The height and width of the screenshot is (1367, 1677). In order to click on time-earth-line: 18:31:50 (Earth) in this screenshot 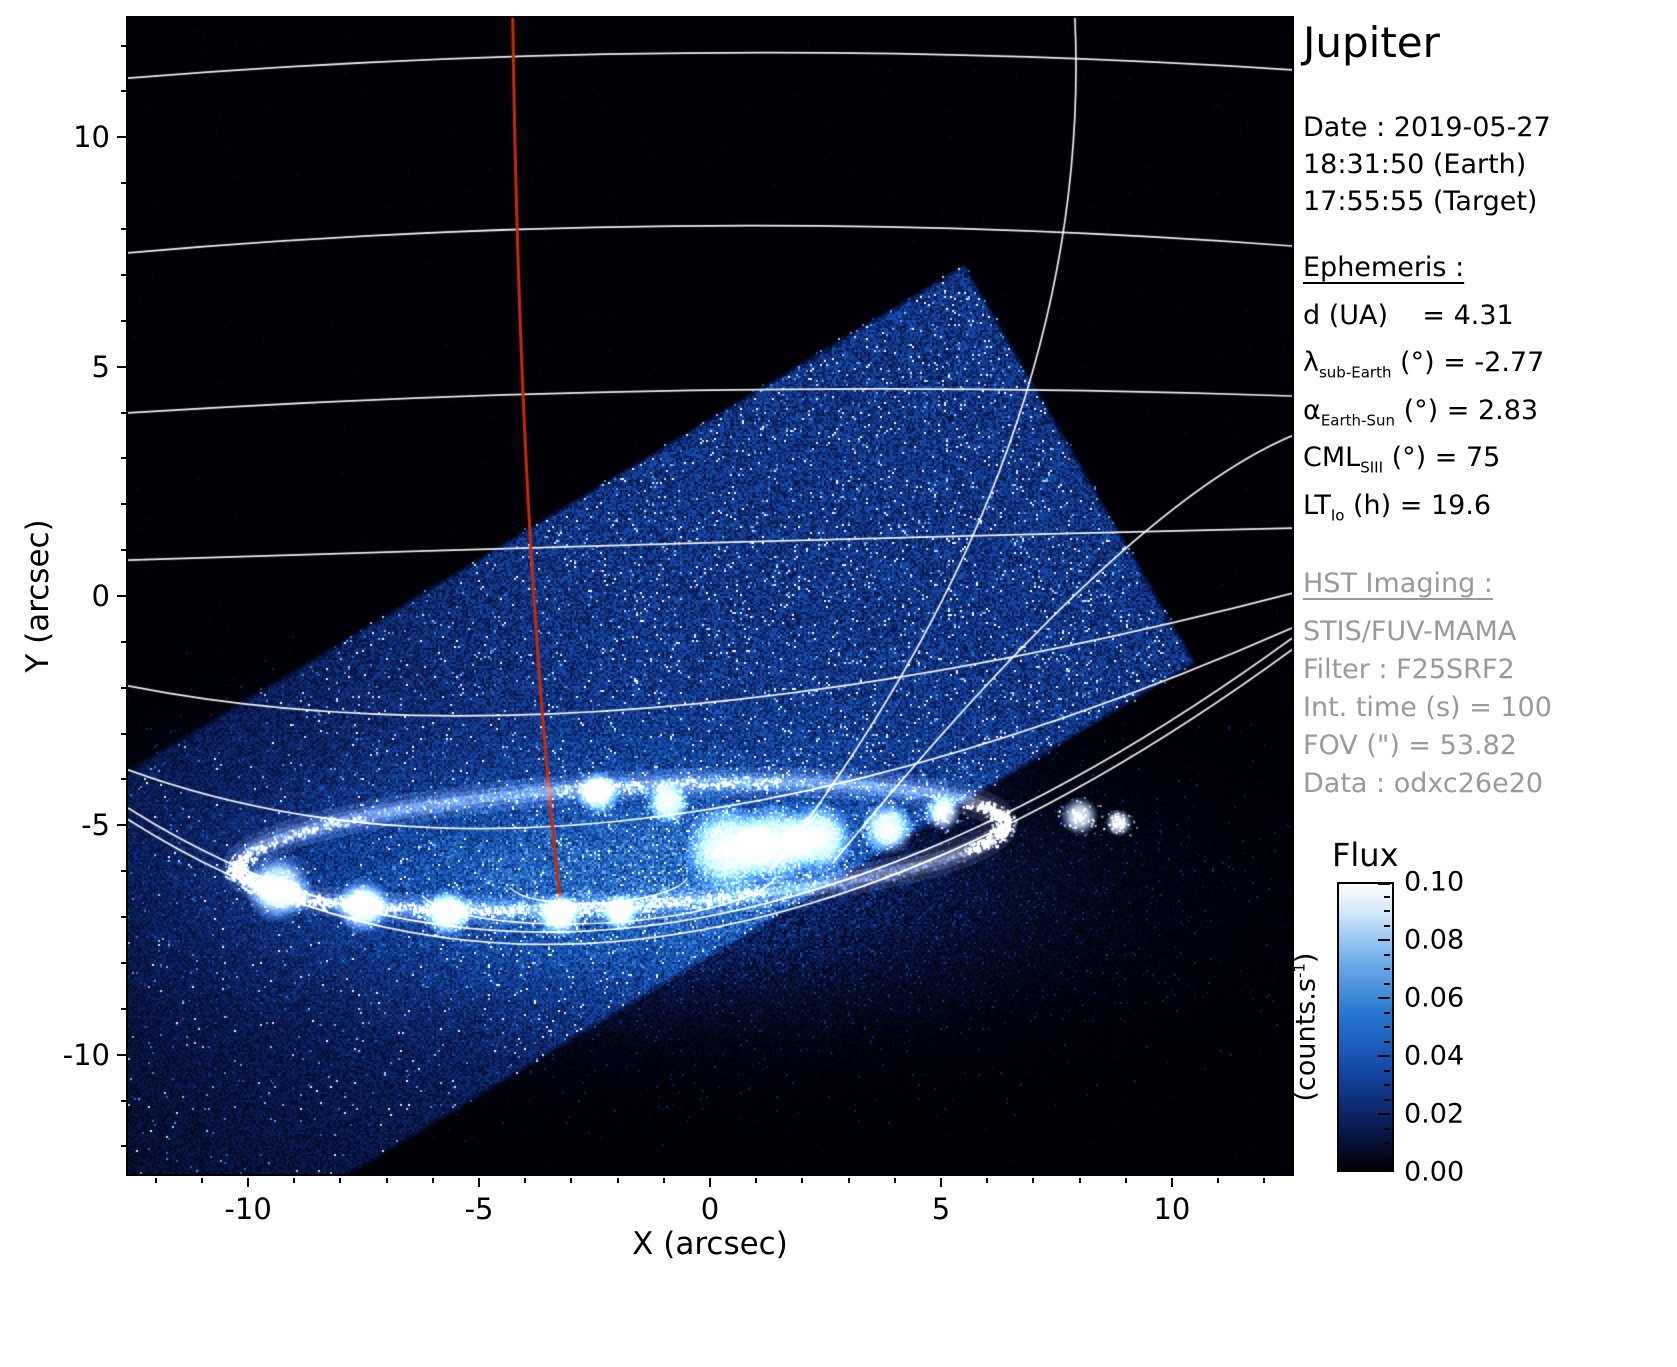, I will do `click(1415, 164)`.